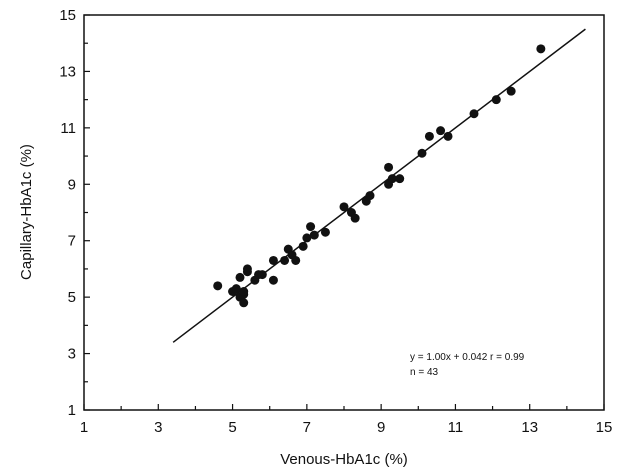  I want to click on x-tick-label: 11, so click(456, 427).